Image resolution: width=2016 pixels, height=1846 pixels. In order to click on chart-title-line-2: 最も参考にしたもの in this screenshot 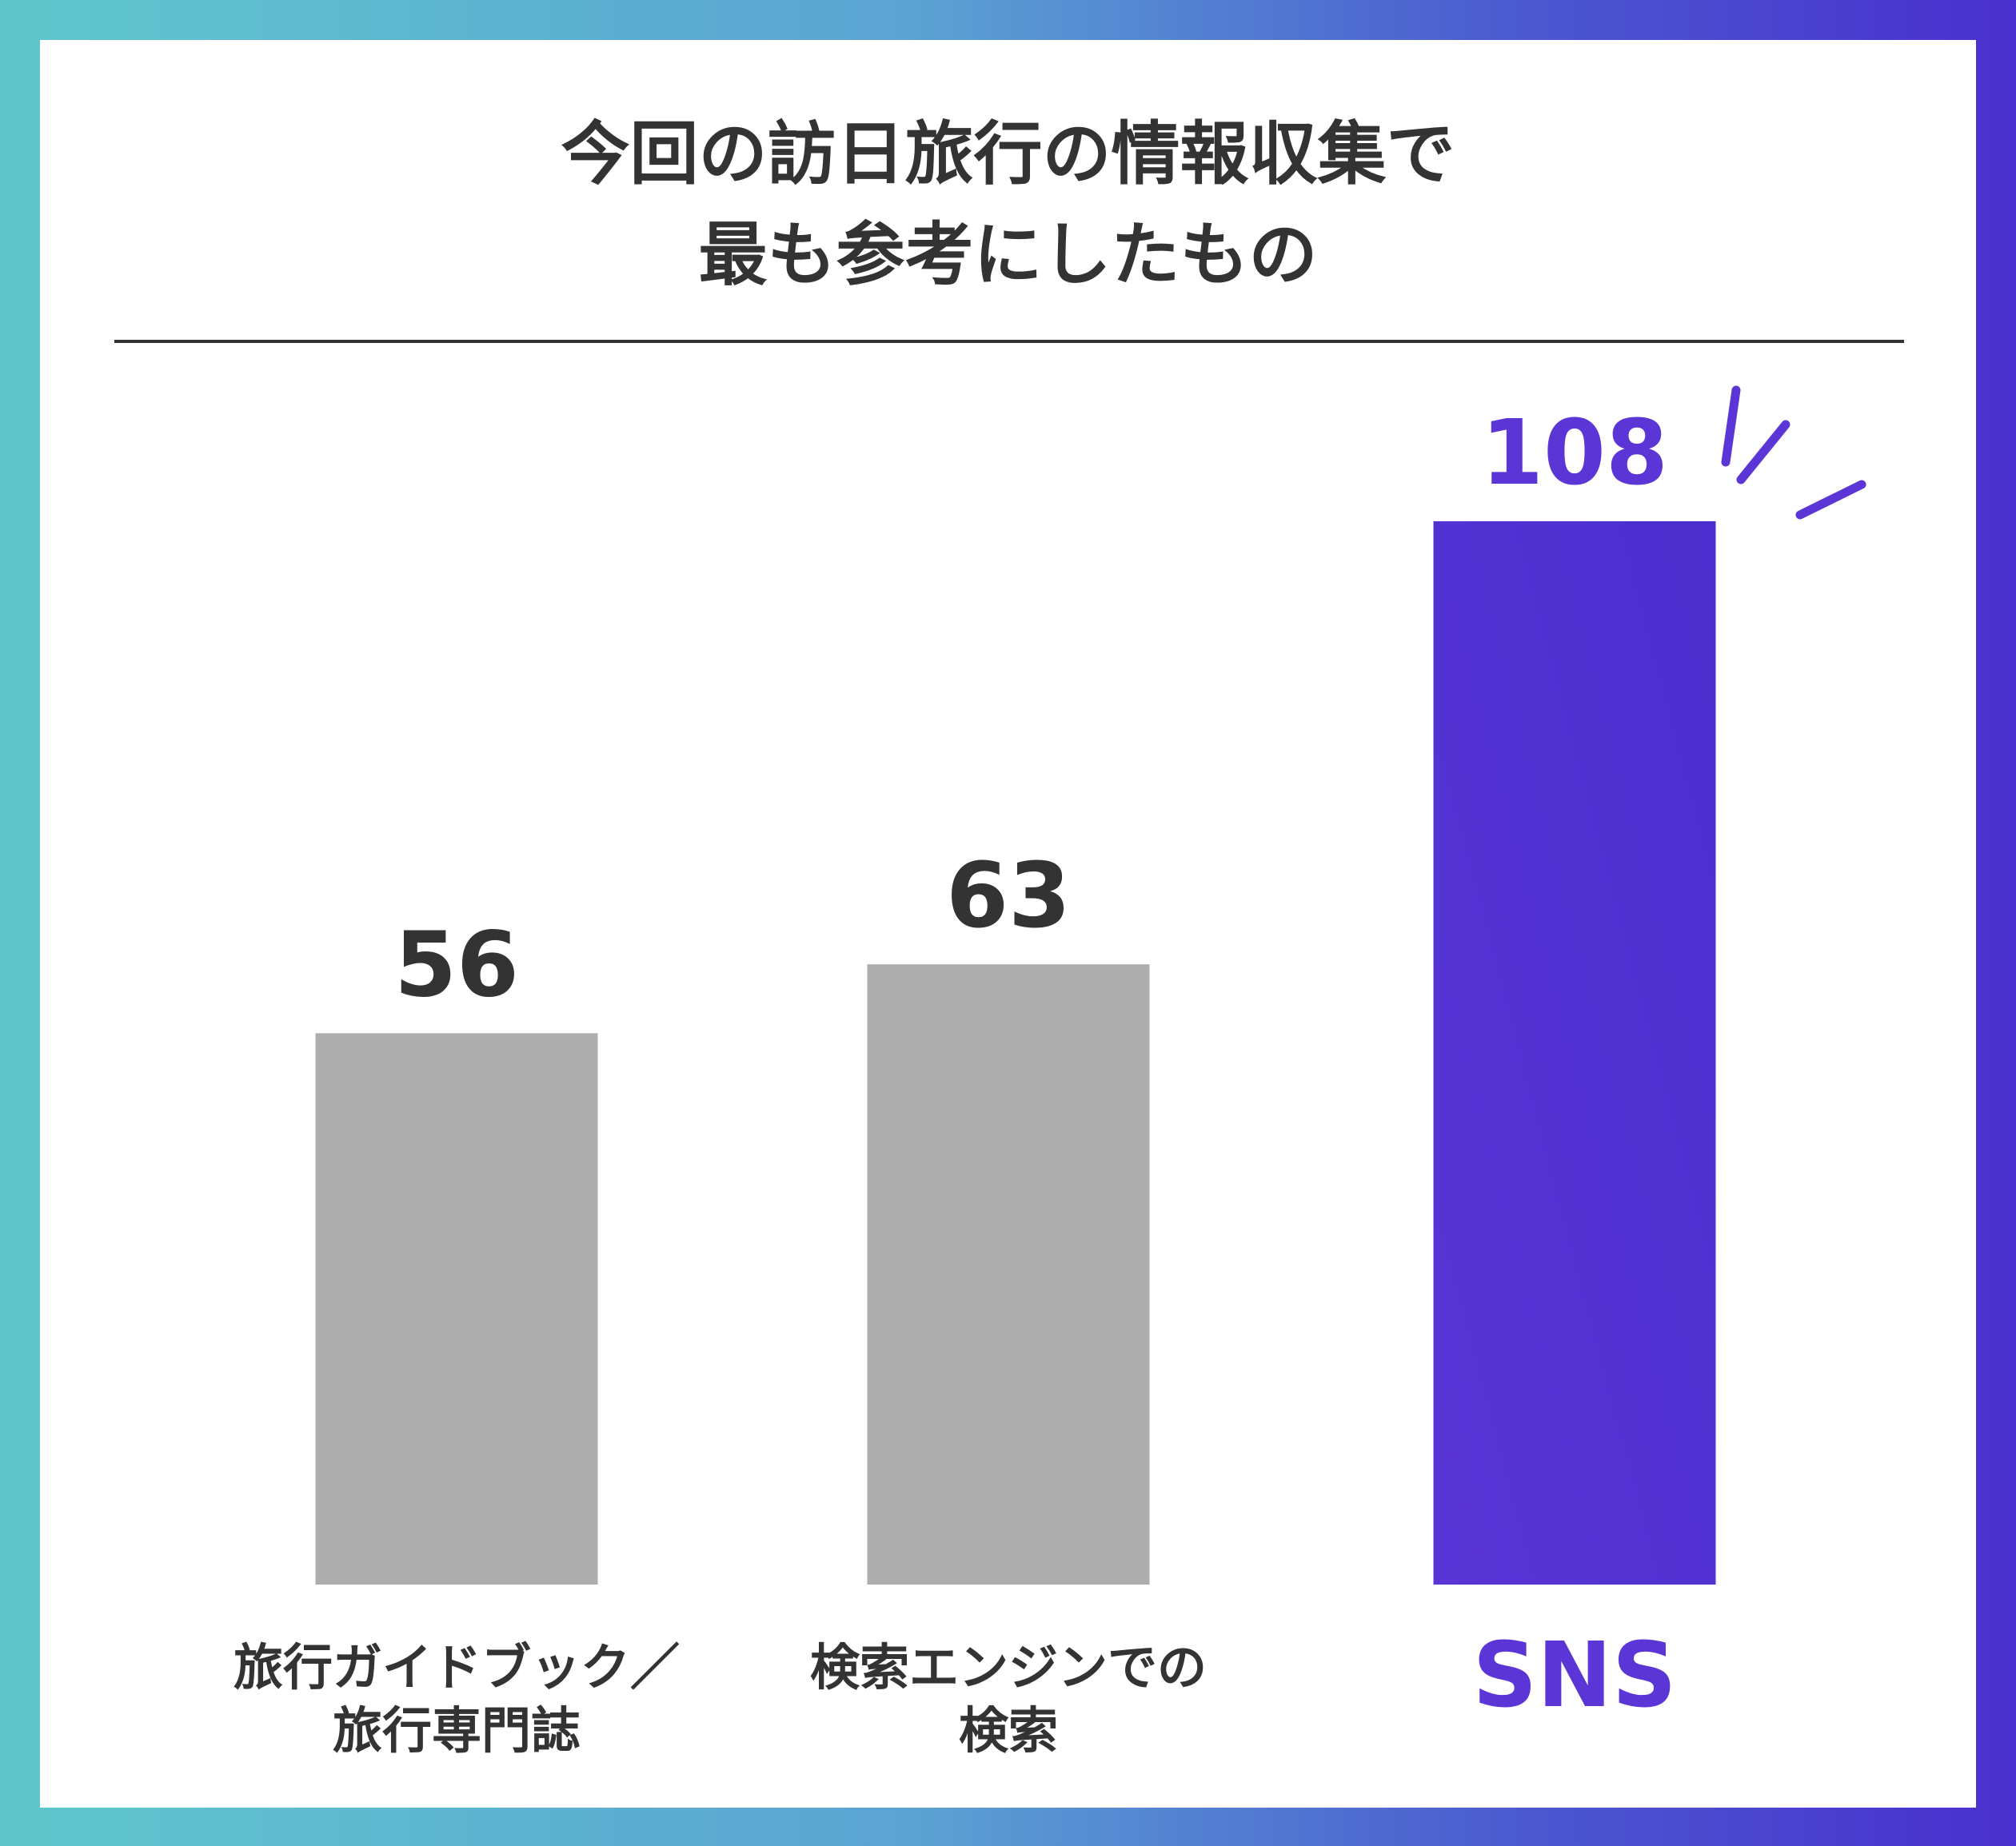, I will do `click(1008, 255)`.